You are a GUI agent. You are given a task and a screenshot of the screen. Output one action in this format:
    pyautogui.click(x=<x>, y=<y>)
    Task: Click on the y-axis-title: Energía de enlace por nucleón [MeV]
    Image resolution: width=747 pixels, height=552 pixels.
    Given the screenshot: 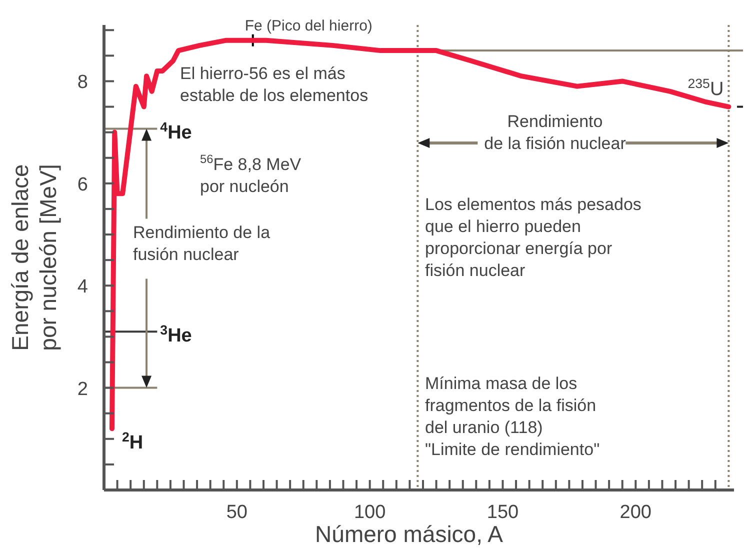 What is the action you would take?
    pyautogui.click(x=34, y=257)
    